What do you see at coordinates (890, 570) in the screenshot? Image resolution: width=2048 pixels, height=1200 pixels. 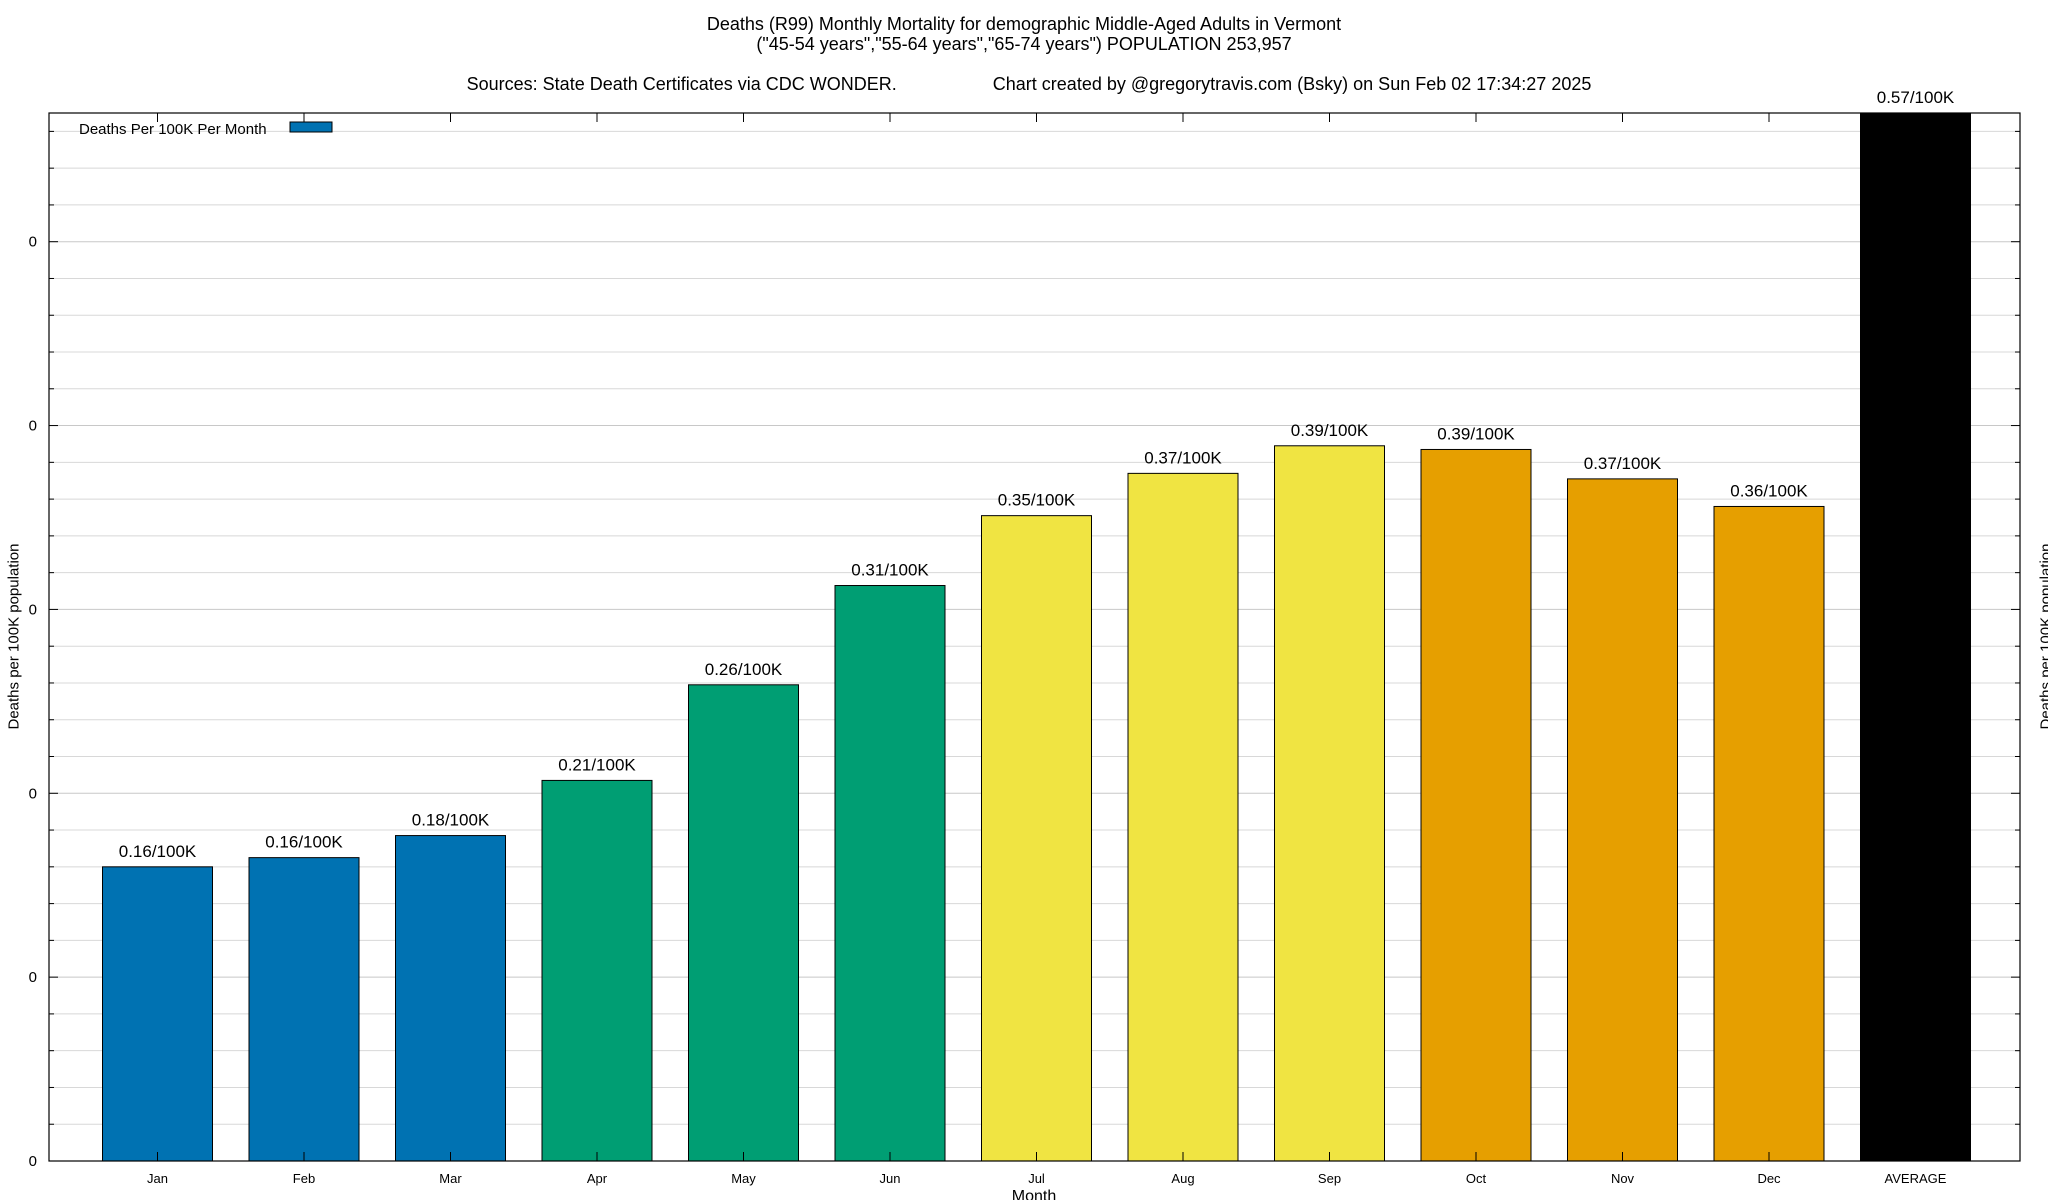 I see `data-label: 0.31/100K` at bounding box center [890, 570].